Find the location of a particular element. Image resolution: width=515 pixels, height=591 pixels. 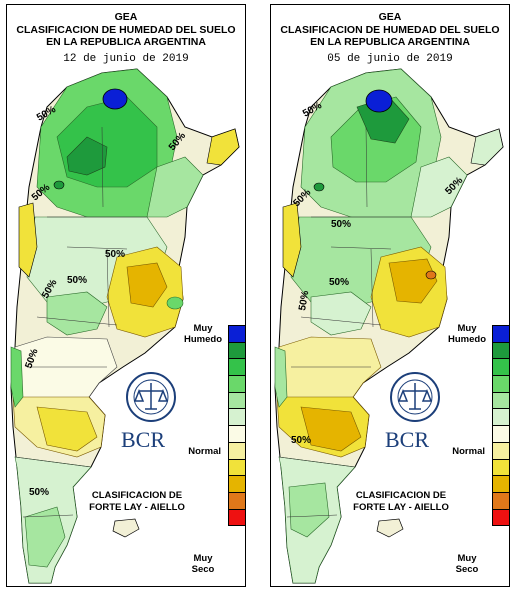

panel-date: 05 de junio de 2019 is located at coordinates (390, 59).